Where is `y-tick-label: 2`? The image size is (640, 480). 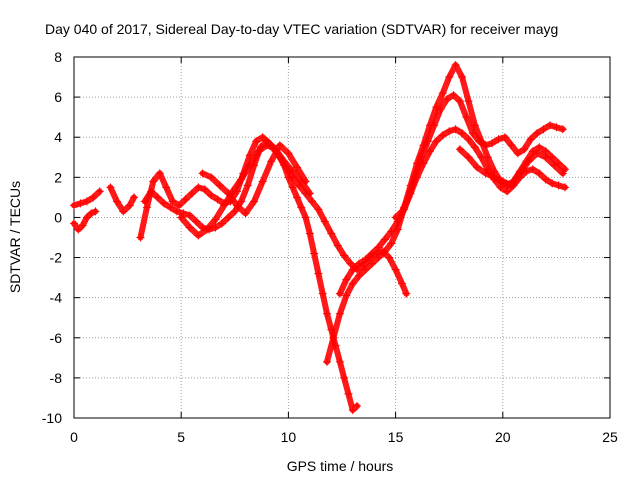
y-tick-label: 2 is located at coordinates (58, 177).